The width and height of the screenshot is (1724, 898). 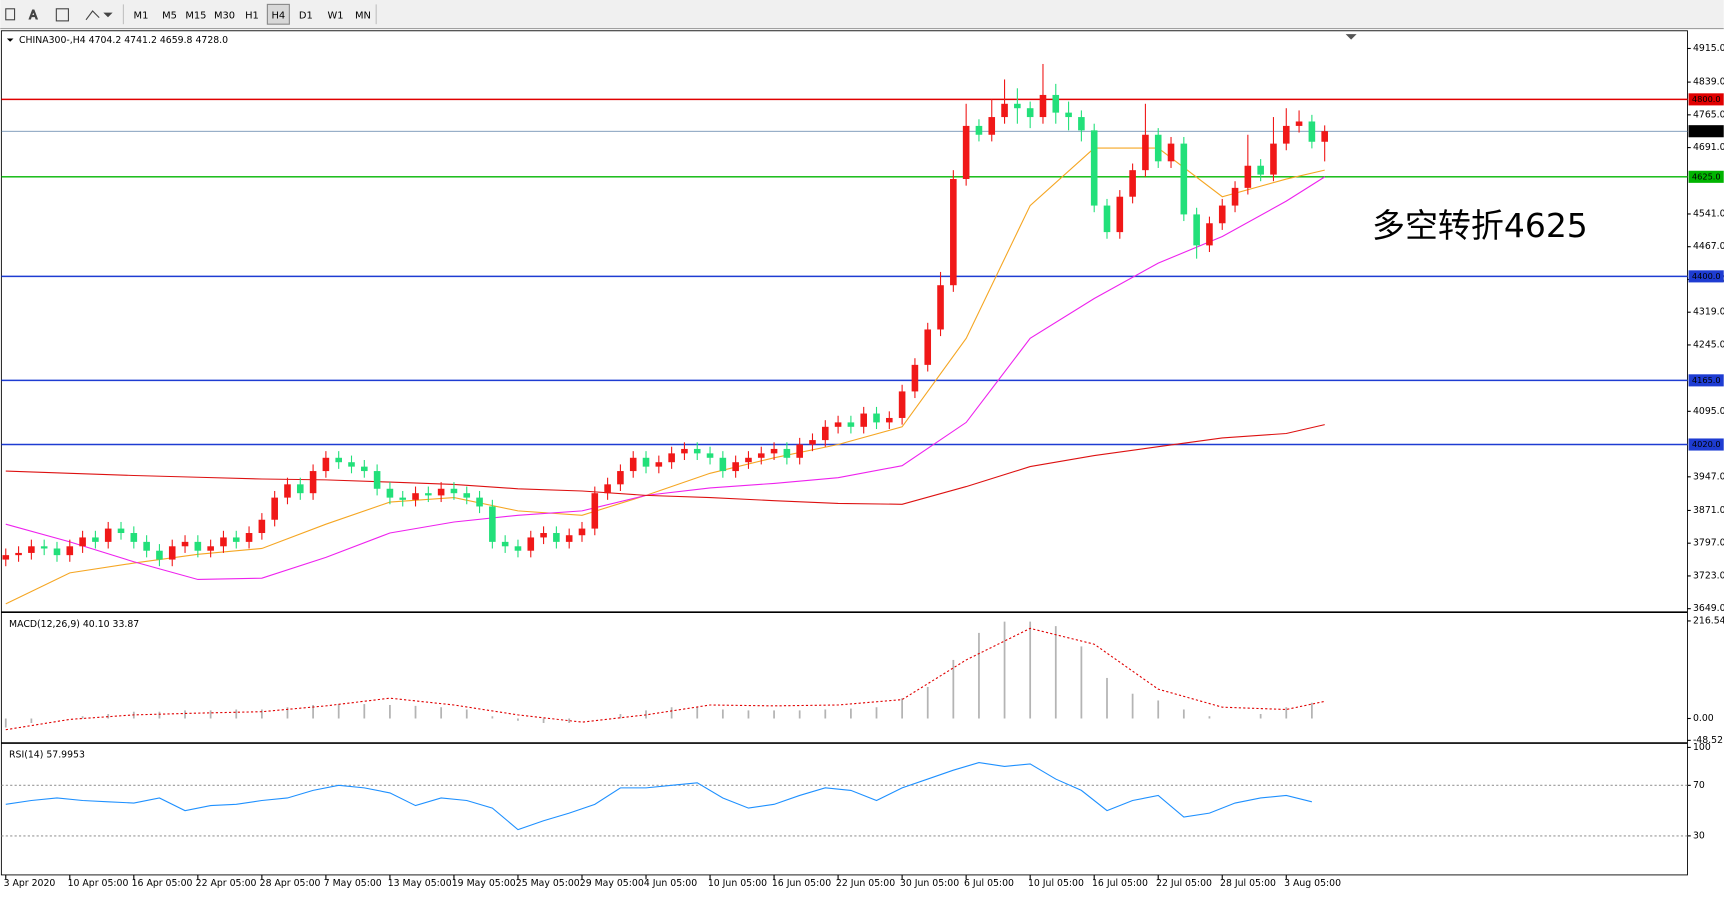 I want to click on timeframe-button: W1, so click(x=336, y=14).